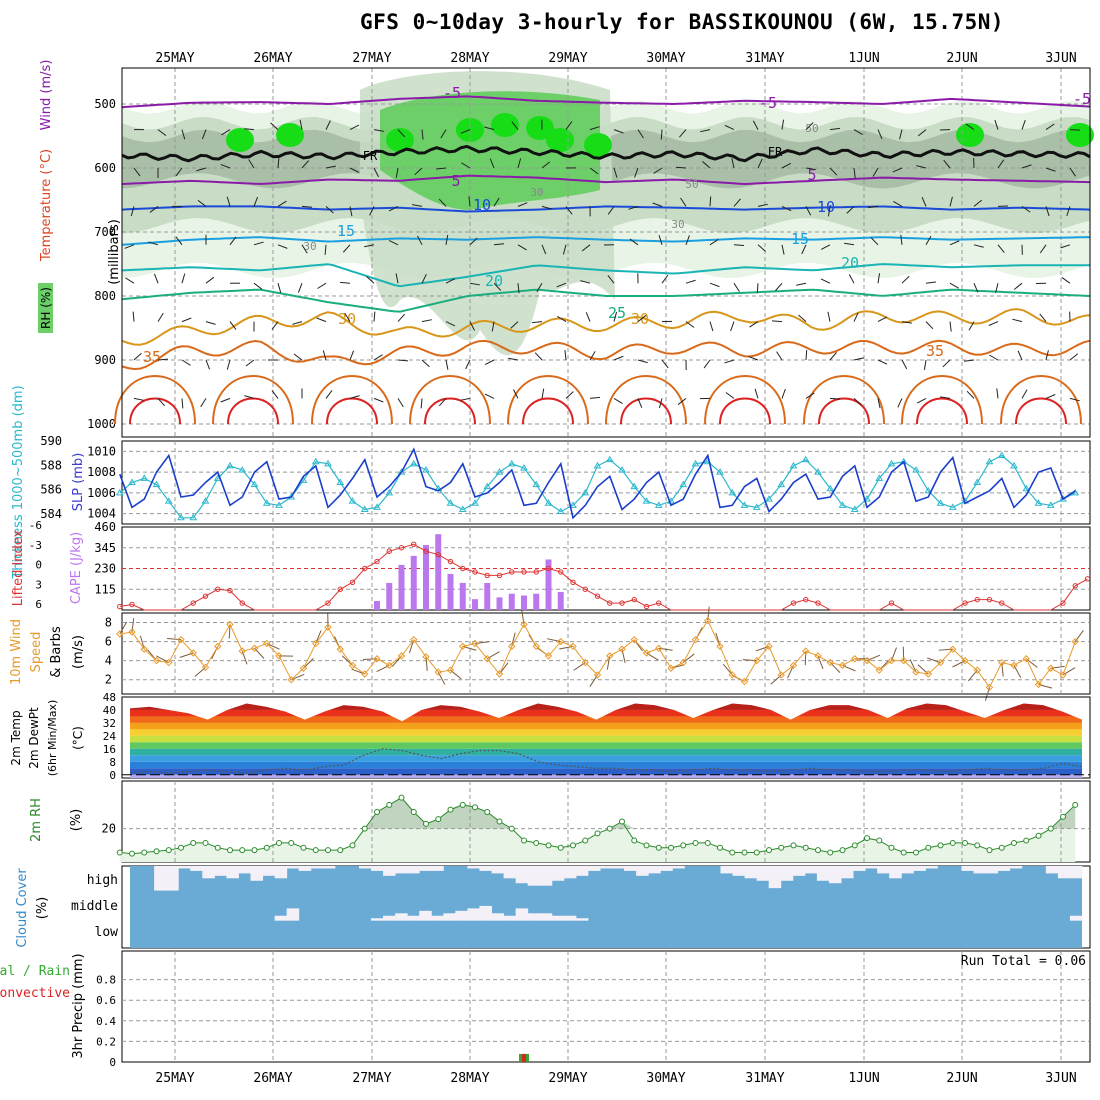 The height and width of the screenshot is (1100, 1100). What do you see at coordinates (94, 906) in the screenshot?
I see `cloud-row-label: middle` at bounding box center [94, 906].